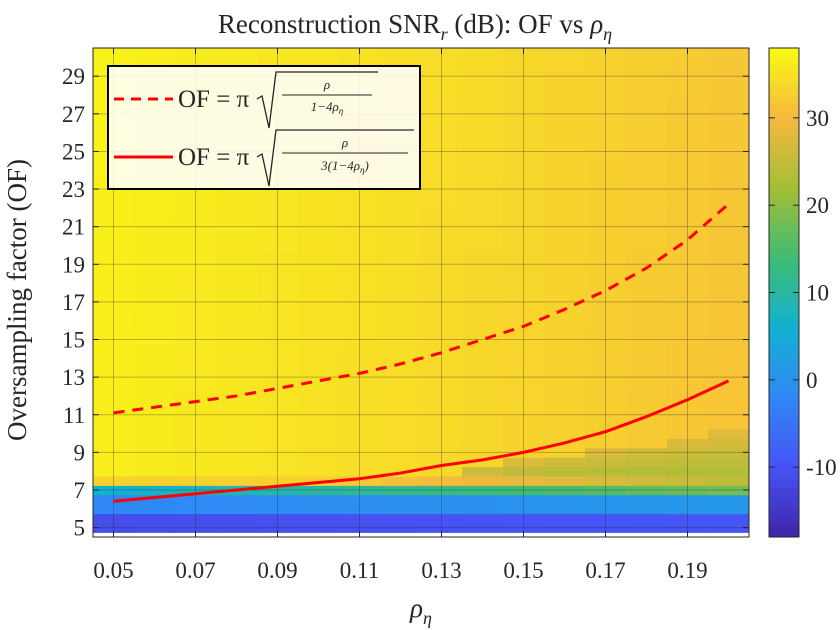  Describe the element at coordinates (817, 205) in the screenshot. I see `colorbar-tick-label: 20` at that location.